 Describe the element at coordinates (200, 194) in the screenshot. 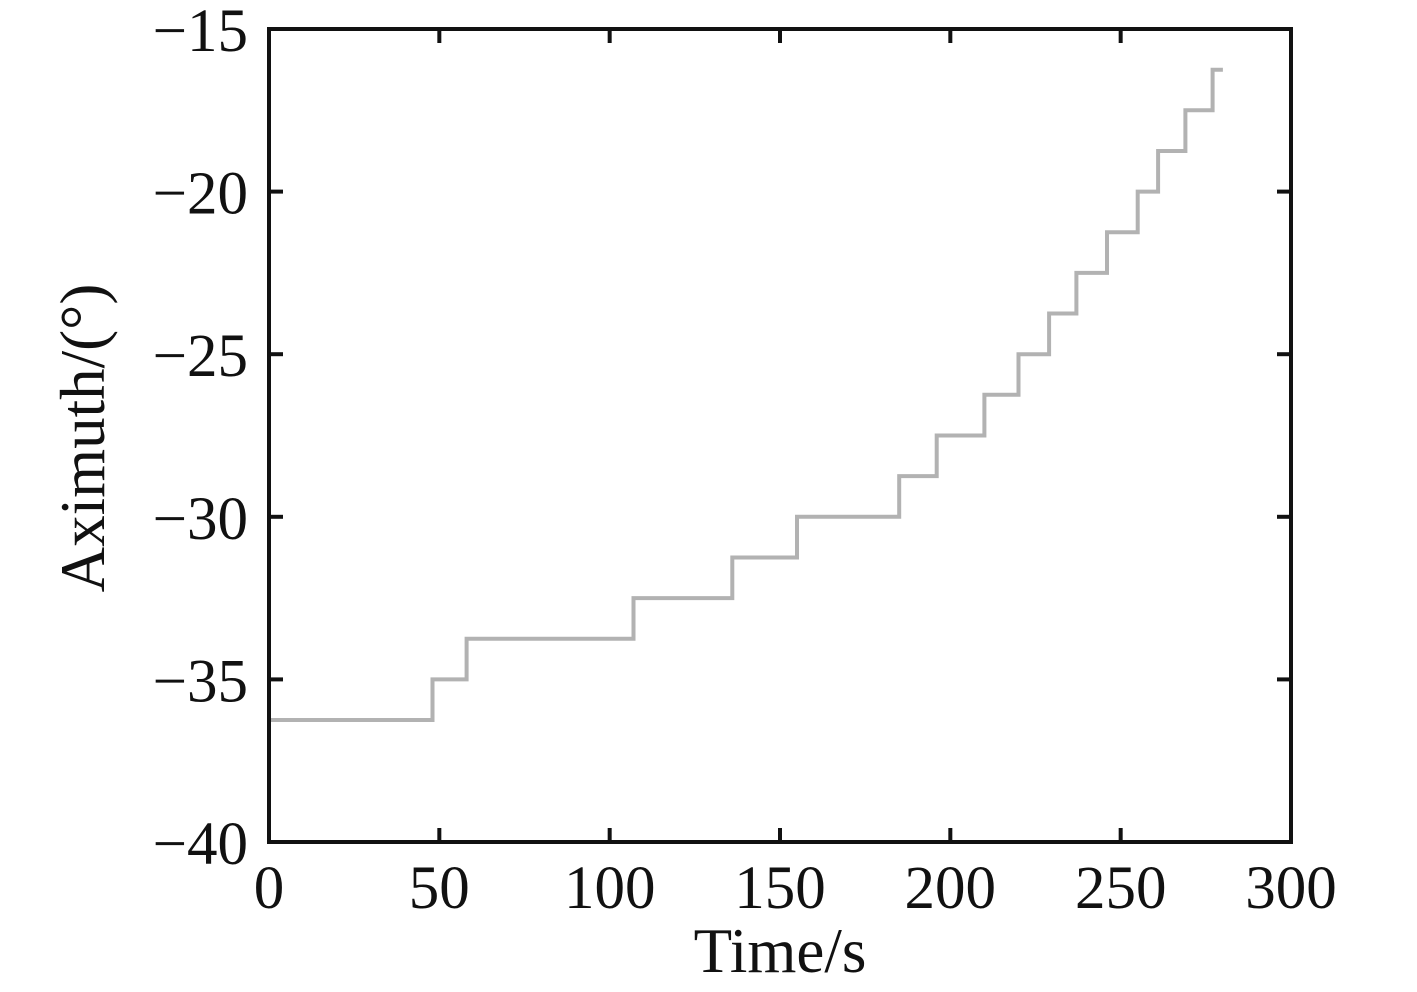

I see `y-tick-label: −20` at that location.